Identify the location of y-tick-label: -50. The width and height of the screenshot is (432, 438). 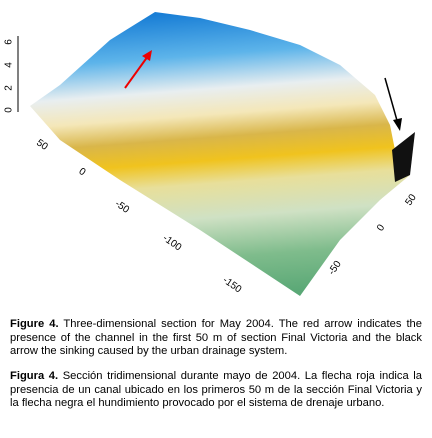
(335, 268).